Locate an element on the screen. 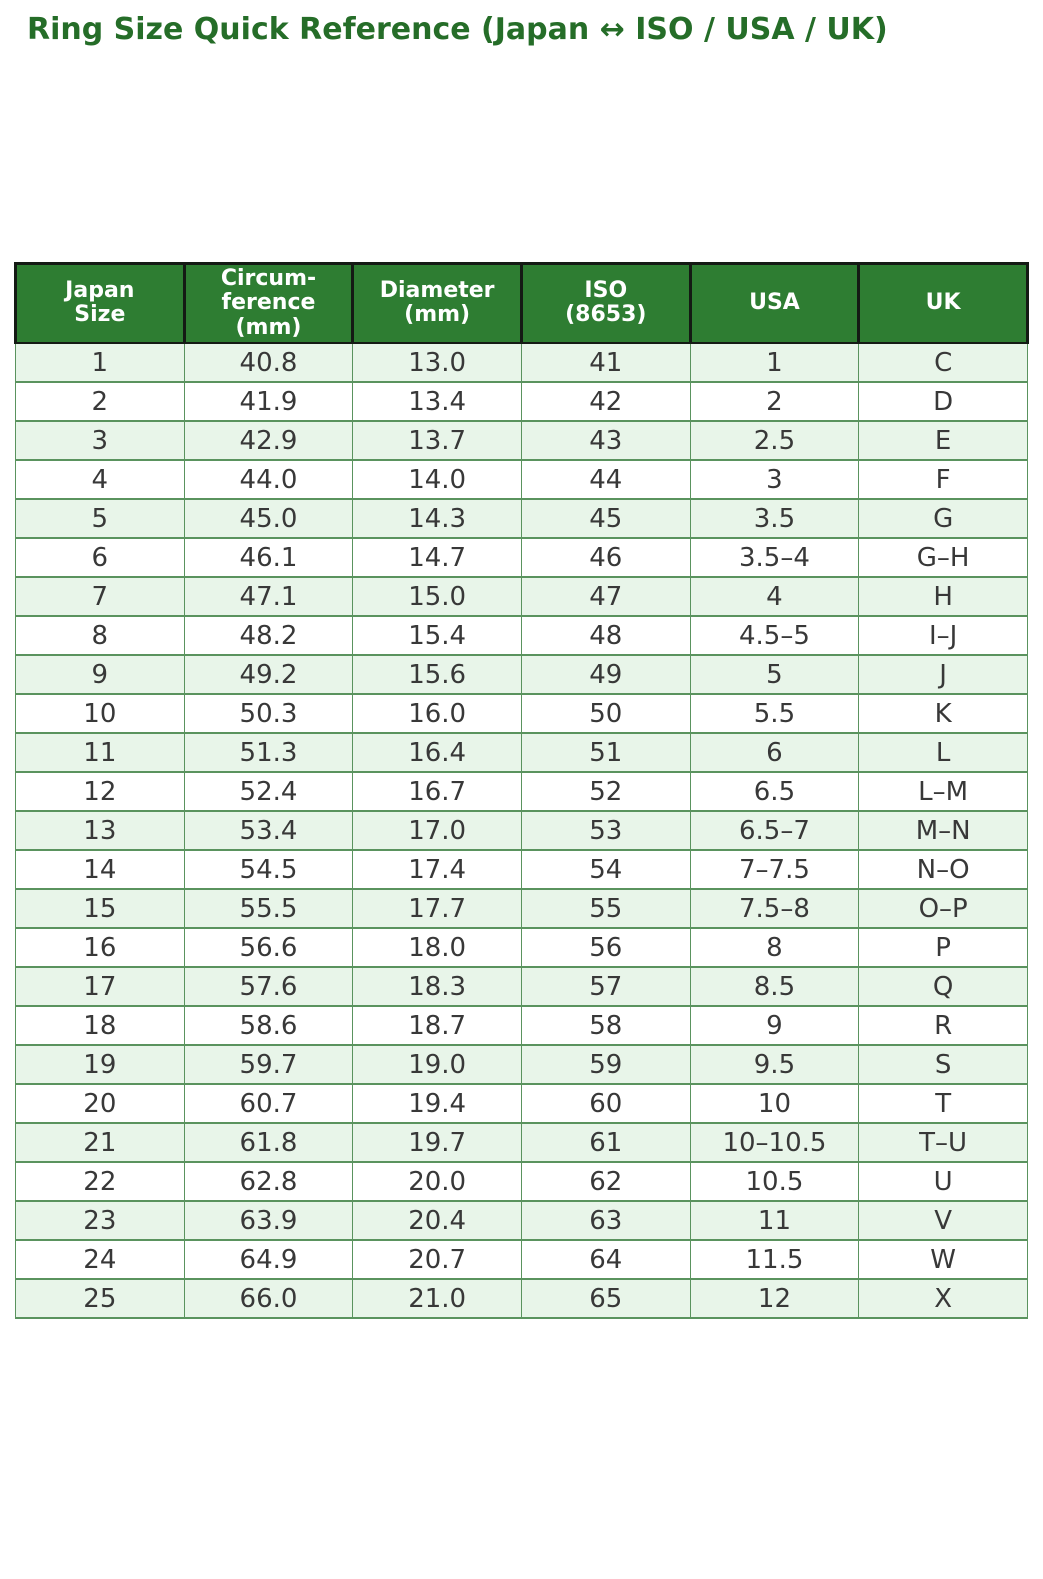 Image resolution: width=1043 pixels, height=1579 pixels. table-cell-japan-size: 7 is located at coordinates (100, 597).